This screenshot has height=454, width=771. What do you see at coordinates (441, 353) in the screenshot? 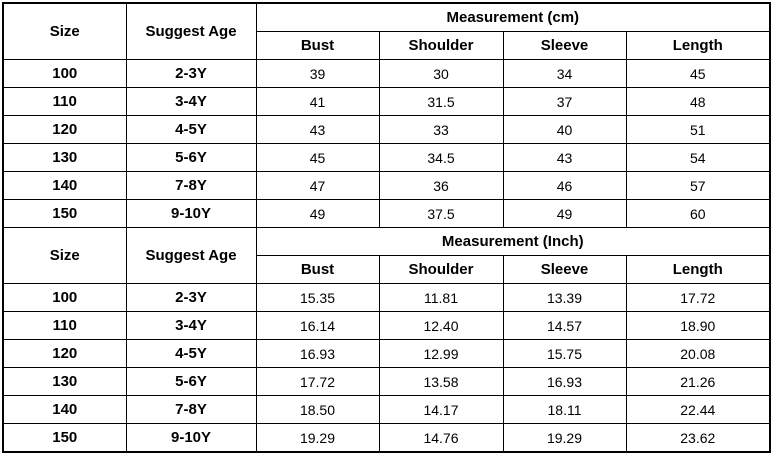
I see `value-cell: 12.99` at bounding box center [441, 353].